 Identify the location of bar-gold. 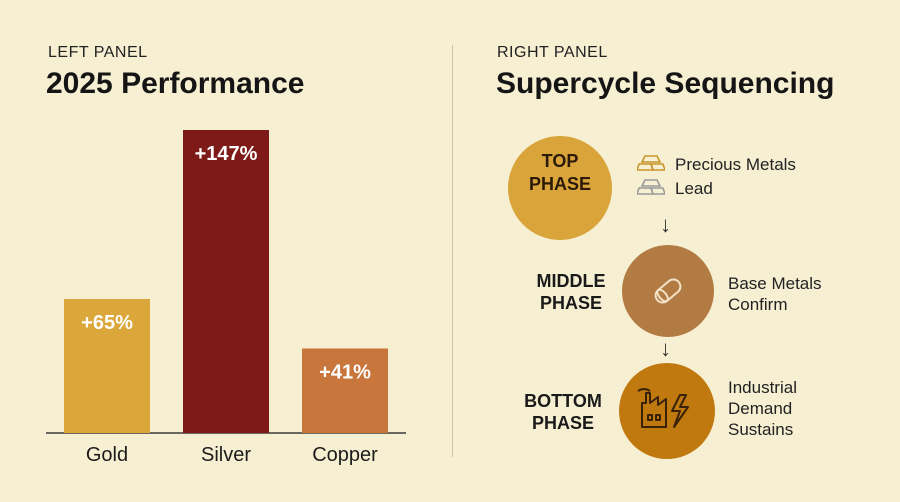
(107, 366).